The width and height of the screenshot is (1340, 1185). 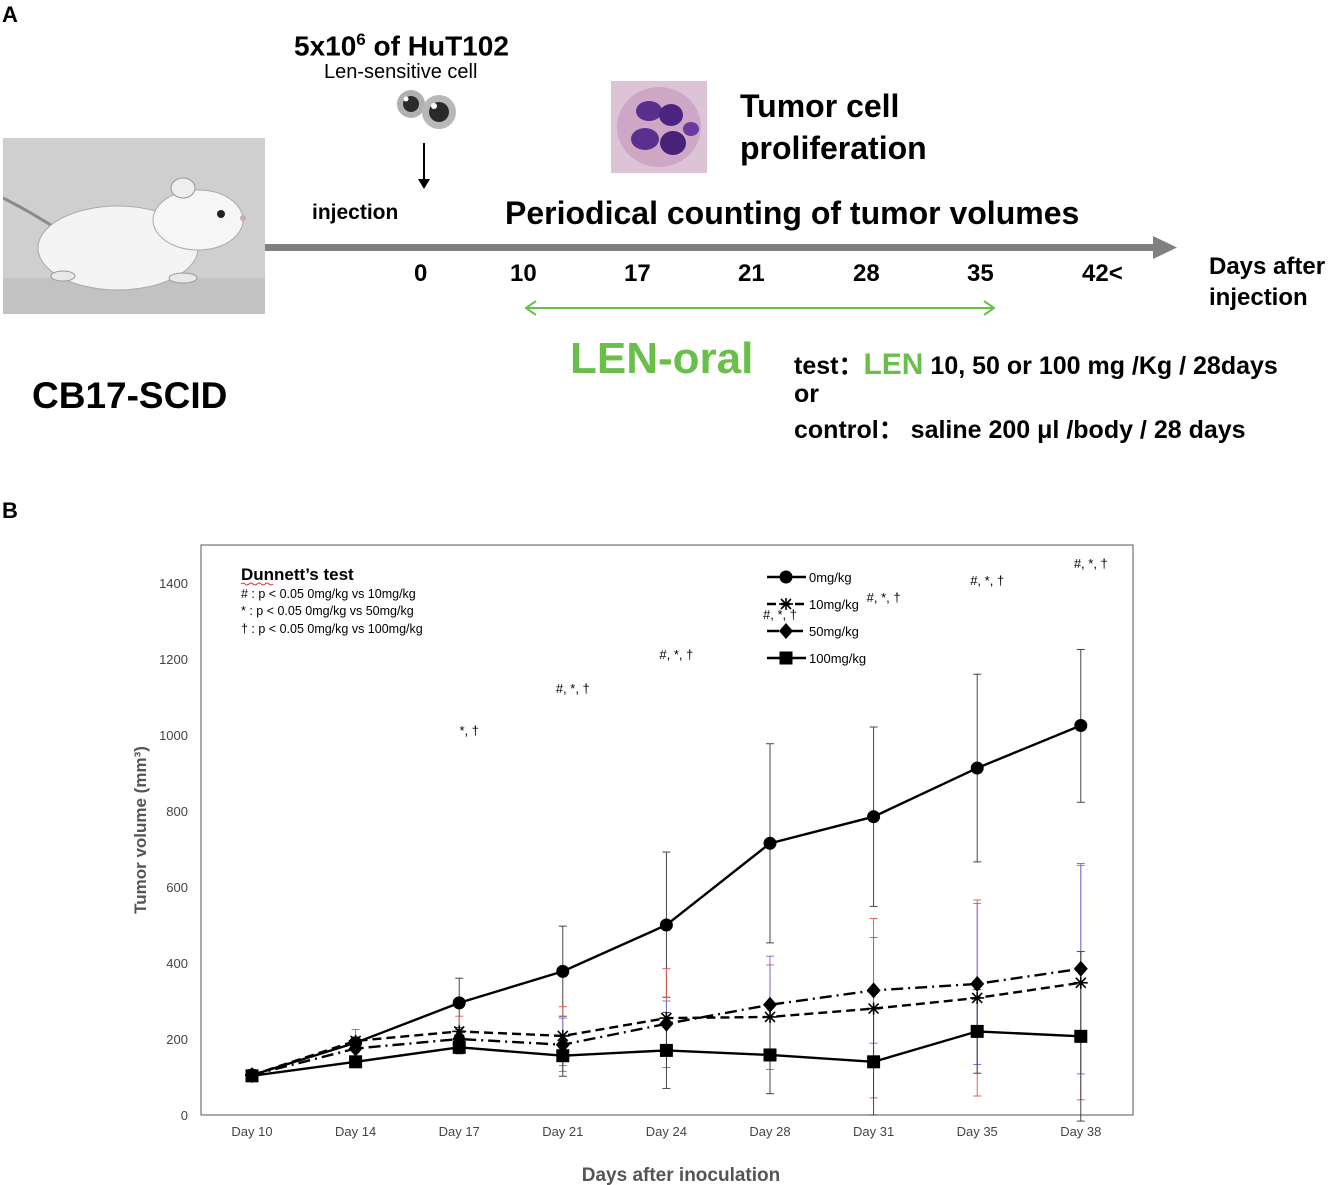 What do you see at coordinates (873, 1131) in the screenshot?
I see `x-tick-label: Day 31` at bounding box center [873, 1131].